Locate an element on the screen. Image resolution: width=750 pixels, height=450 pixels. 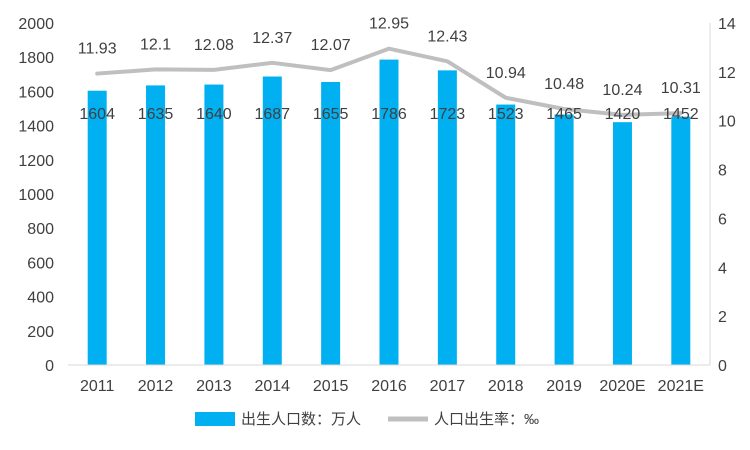
left-axis: 0 200 400 600 800 1000 1200 1400 1600 1800 2000 is located at coordinates (36, 195).